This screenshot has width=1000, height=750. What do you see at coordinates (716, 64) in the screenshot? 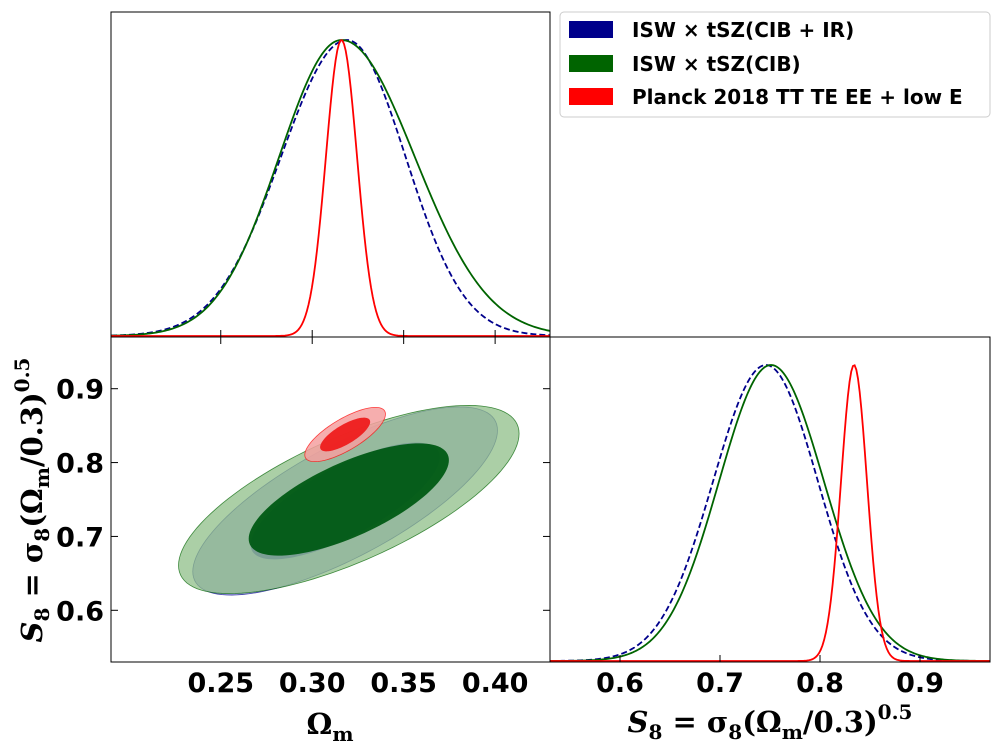
I see `legend-label-isw-cib: ISW × tSZ(CIB)` at bounding box center [716, 64].